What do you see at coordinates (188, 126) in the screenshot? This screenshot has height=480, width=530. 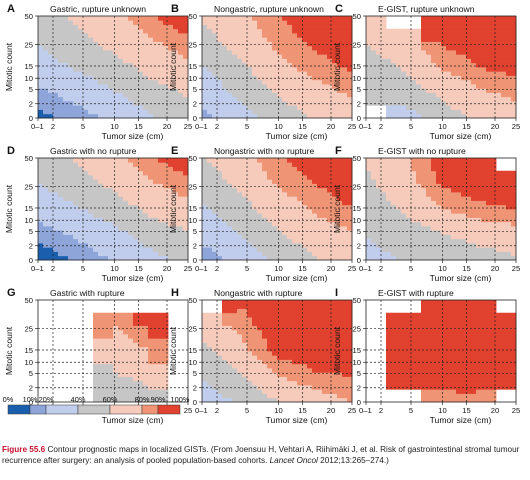 I see `x-tick-label: 25` at bounding box center [188, 126].